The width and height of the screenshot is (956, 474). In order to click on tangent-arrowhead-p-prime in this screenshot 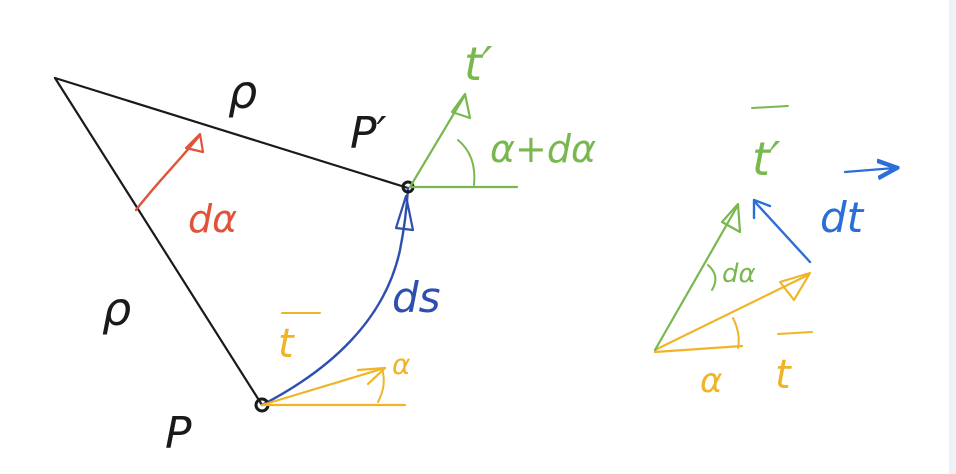, I will do `click(461, 106)`.